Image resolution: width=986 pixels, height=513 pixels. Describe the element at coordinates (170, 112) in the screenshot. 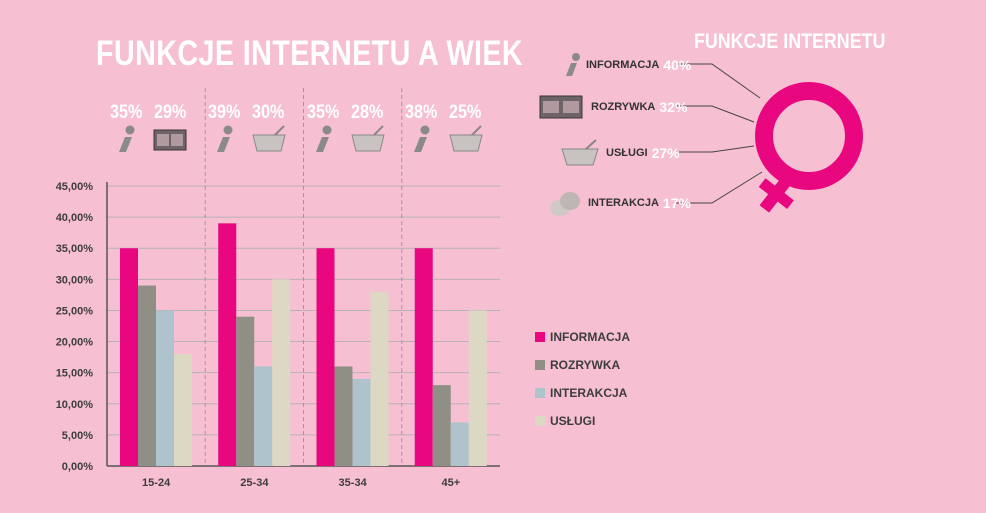

I see `group-second-percent: 29%` at that location.